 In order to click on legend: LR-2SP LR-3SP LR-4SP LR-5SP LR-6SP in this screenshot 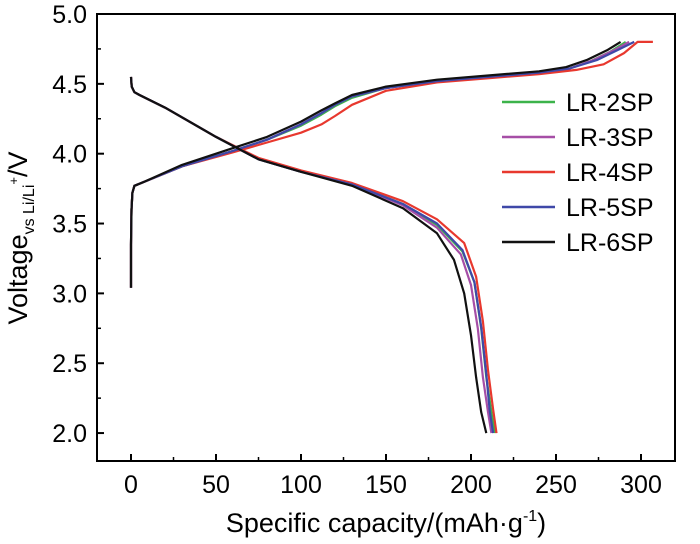, I will do `click(578, 173)`.